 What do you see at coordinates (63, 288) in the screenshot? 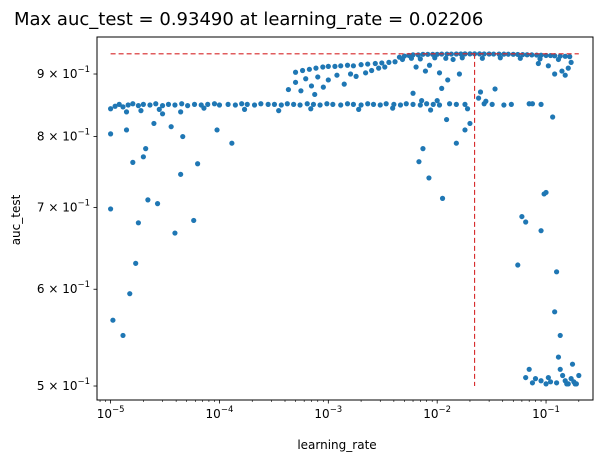
I see `y-tick-label: 6 × 10⁻¹` at bounding box center [63, 288].